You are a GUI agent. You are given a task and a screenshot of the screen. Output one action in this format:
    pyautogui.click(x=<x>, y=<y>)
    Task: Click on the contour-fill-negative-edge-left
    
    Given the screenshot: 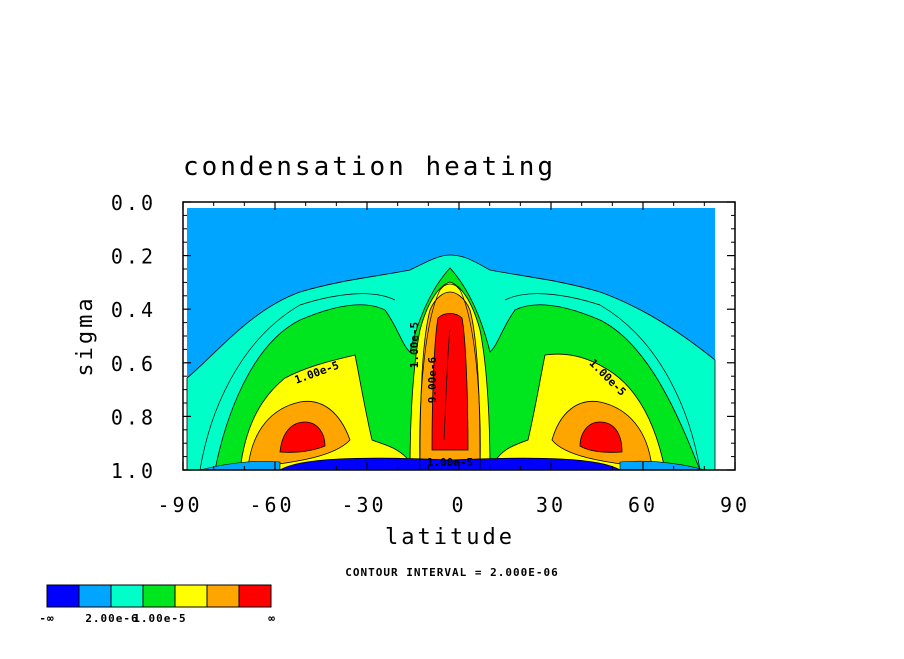 What is the action you would take?
    pyautogui.click(x=240, y=465)
    